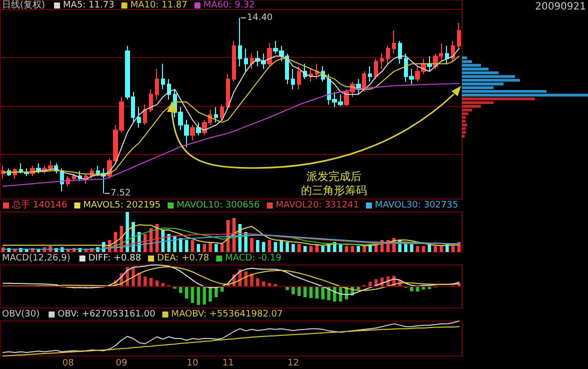 Image resolution: width=588 pixels, height=369 pixels. I want to click on chart-title: MACD(12,26,9), so click(36, 259).